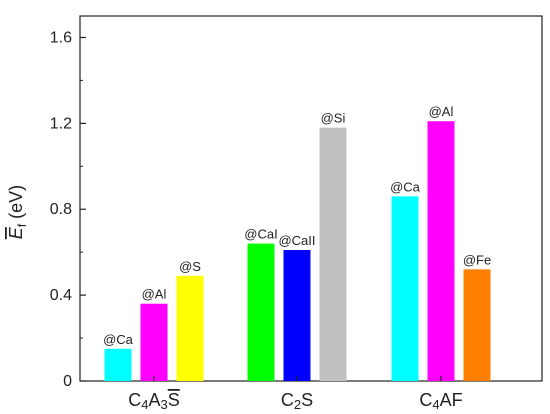 This screenshot has width=550, height=414. What do you see at coordinates (22, 225) in the screenshot?
I see `y-axis-label-sub: f` at bounding box center [22, 225].